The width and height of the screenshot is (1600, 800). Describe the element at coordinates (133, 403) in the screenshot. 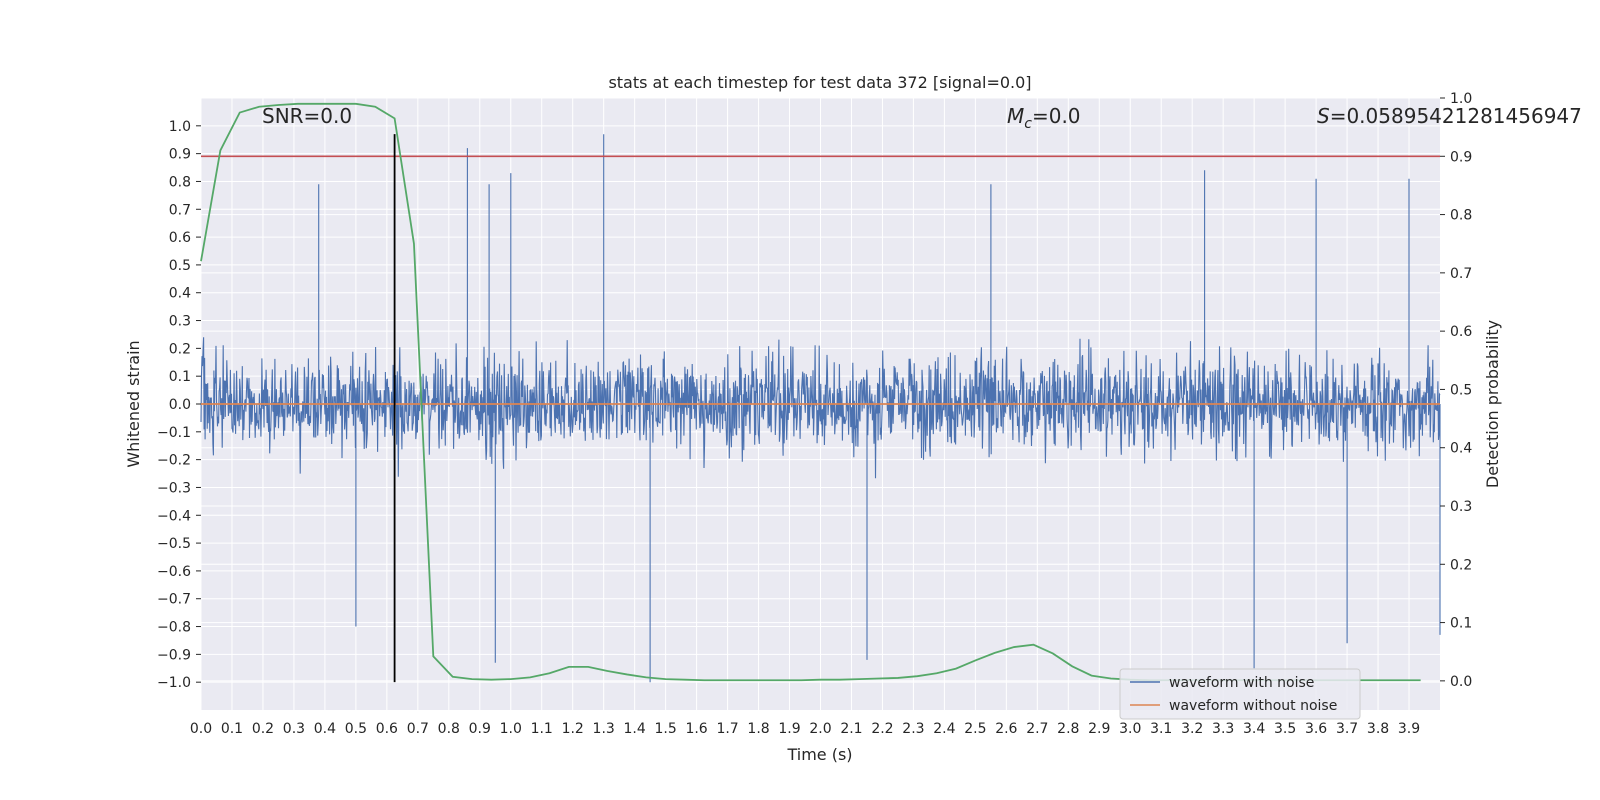

I see `y-axis-label: Whitened strain` at that location.